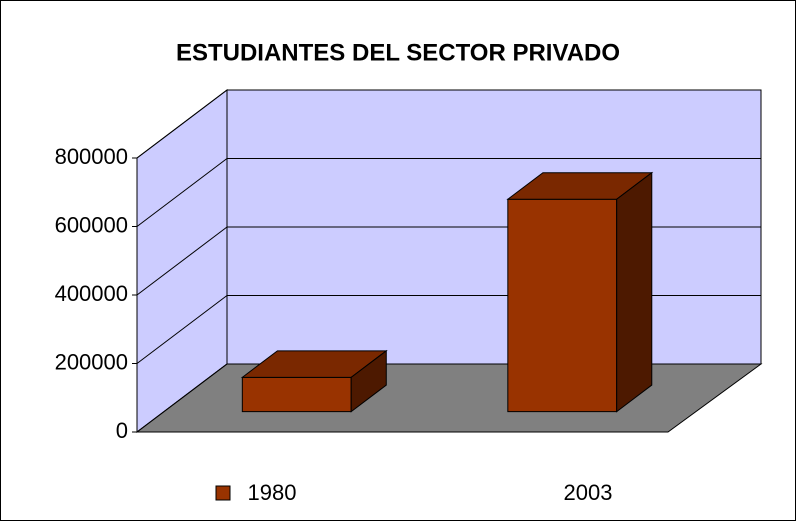 The width and height of the screenshot is (796, 521). I want to click on y-tick-label: 400000, so click(91, 293).